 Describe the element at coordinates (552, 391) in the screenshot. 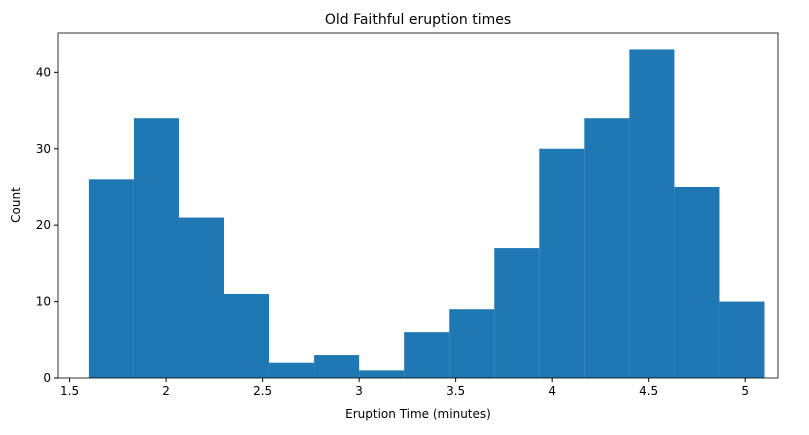

I see `x-tick-label: 4` at that location.